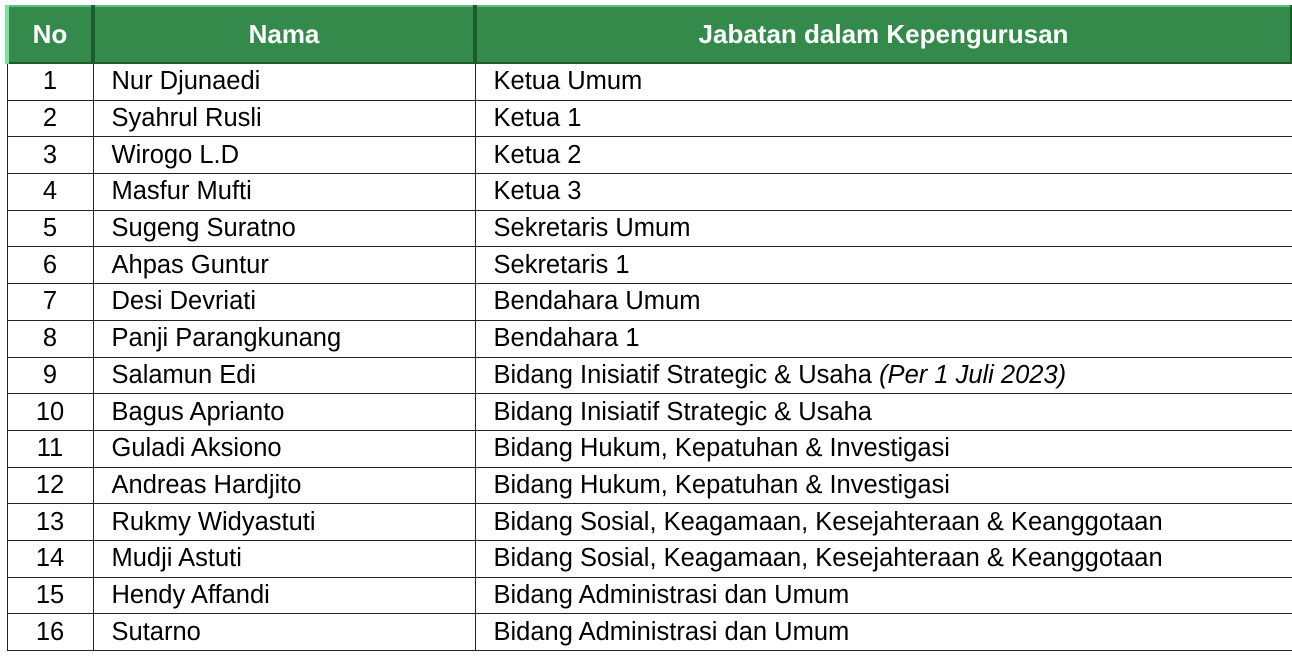  I want to click on cell-nama: Sutarno, so click(284, 632).